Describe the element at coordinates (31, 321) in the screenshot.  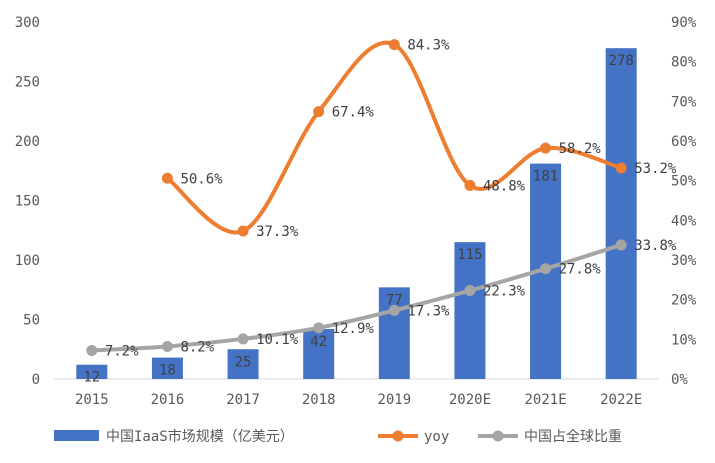
I see `y-left-tick-label: 50` at that location.